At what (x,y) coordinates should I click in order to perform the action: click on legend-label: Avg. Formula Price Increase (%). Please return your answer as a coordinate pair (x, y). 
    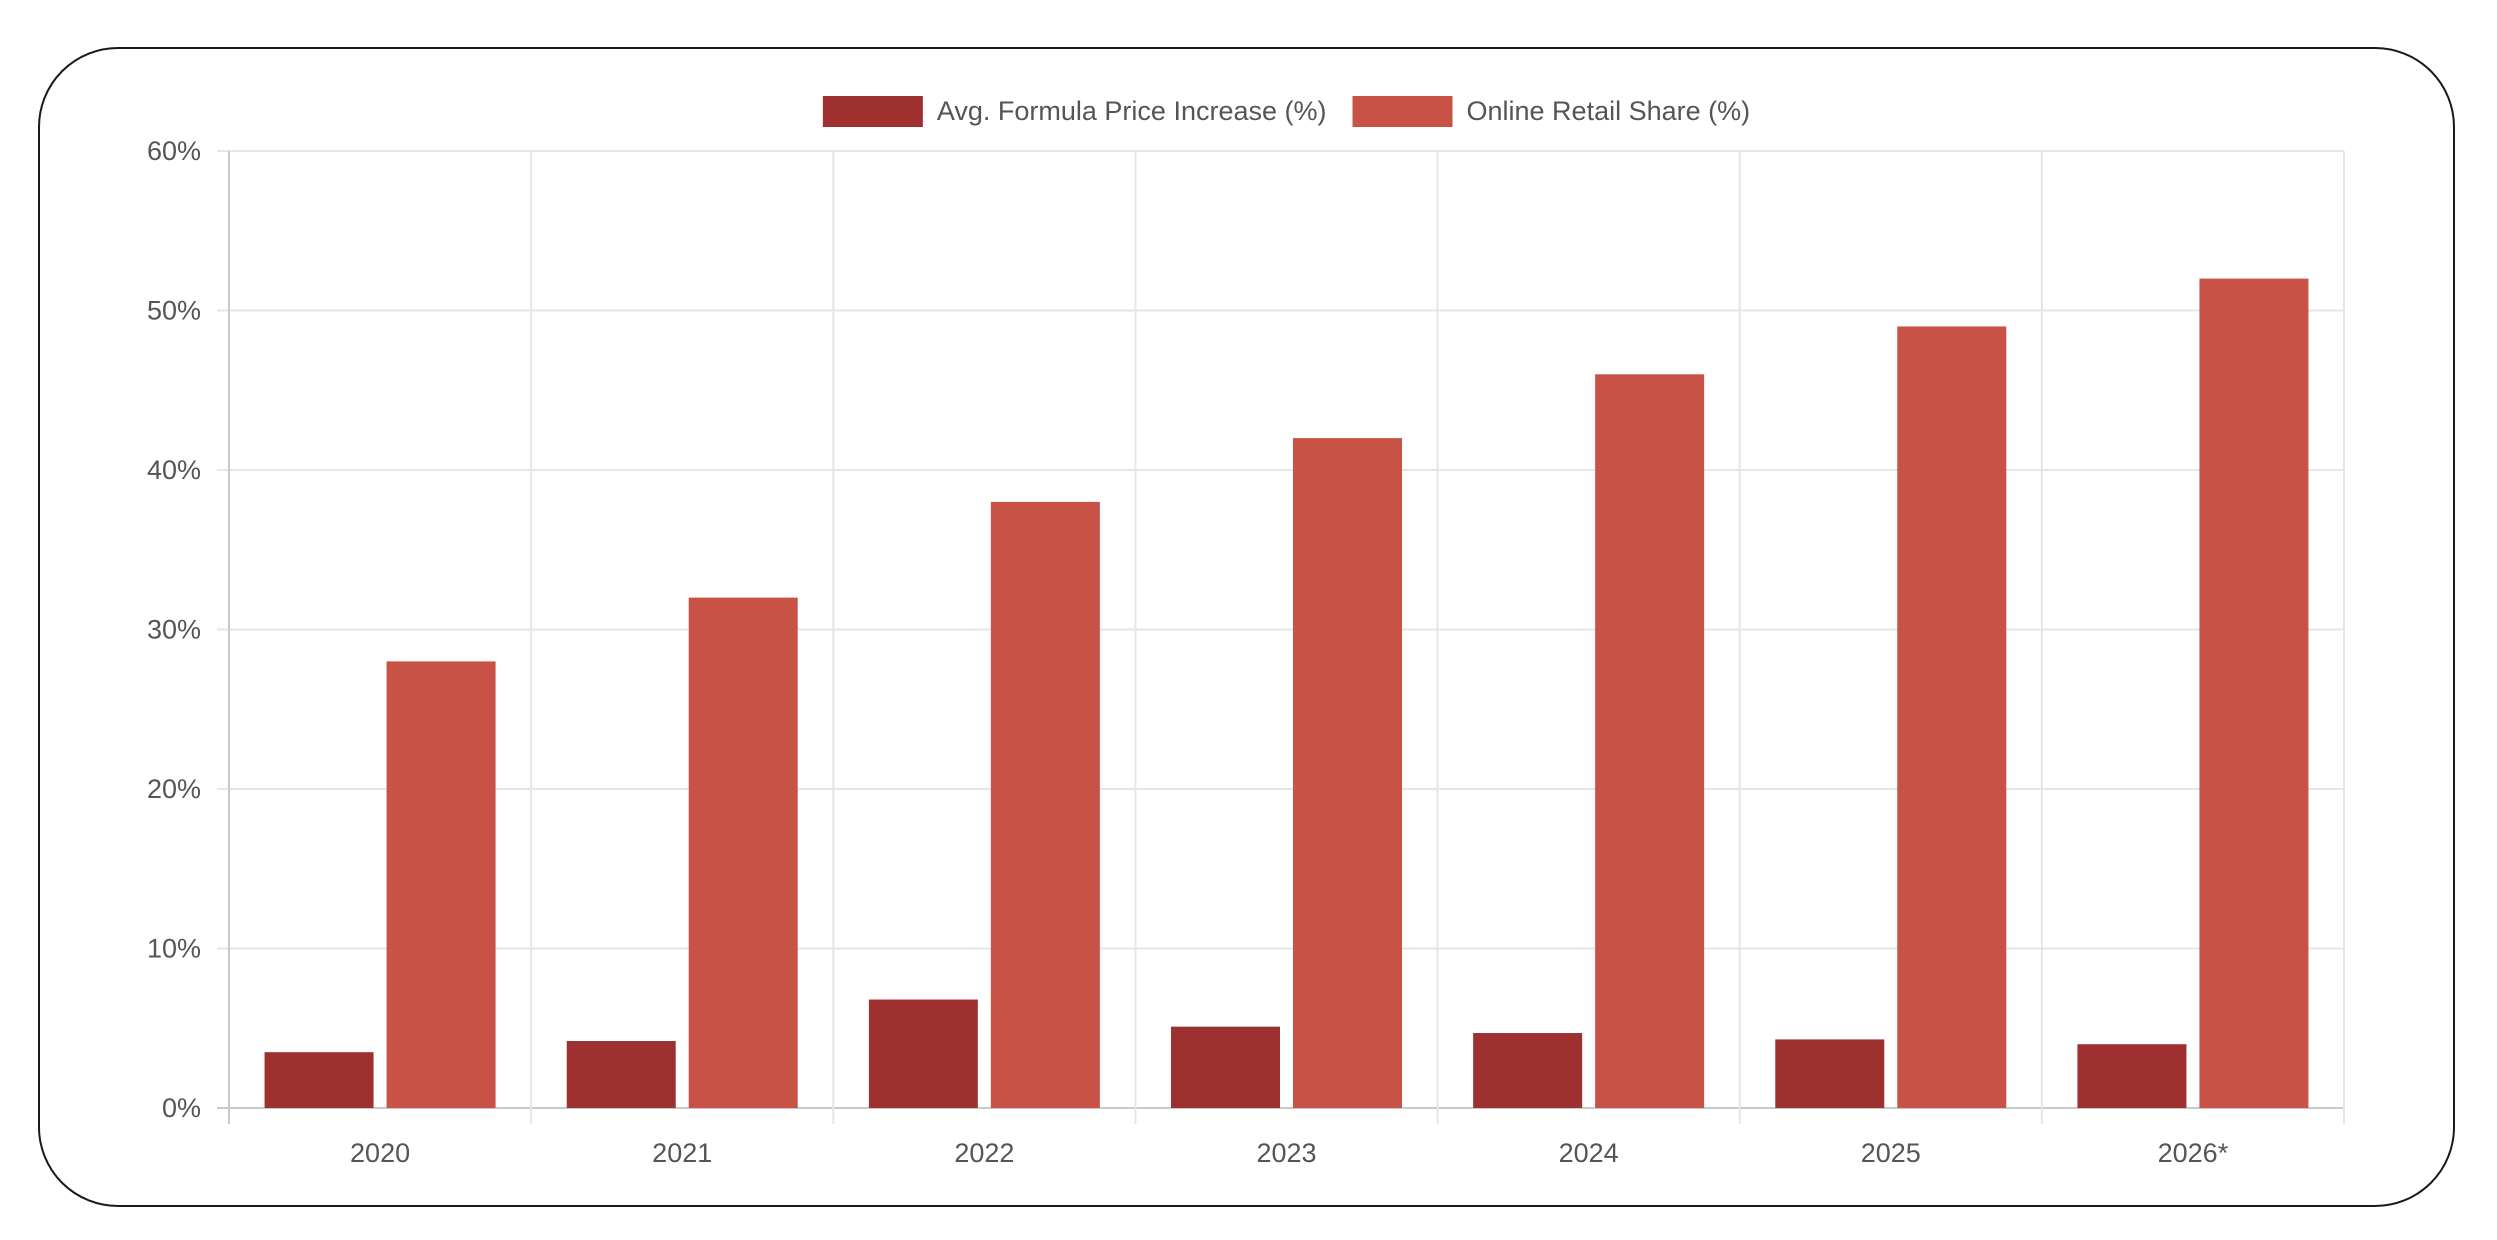
    Looking at the image, I should click on (1132, 111).